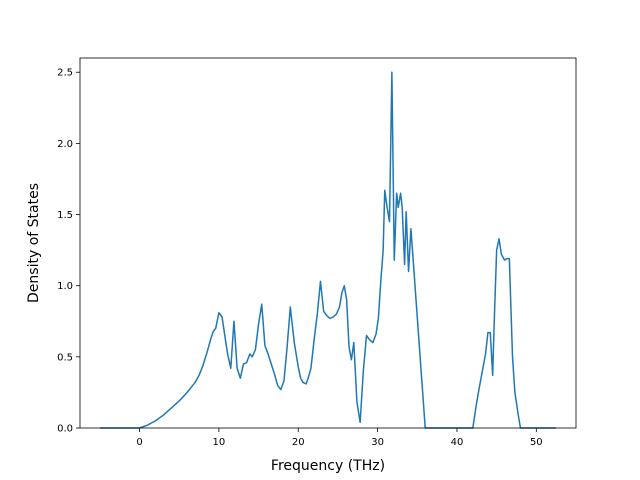 This screenshot has width=640, height=480. Describe the element at coordinates (65, 73) in the screenshot. I see `y-tick-label: 2.5` at that location.